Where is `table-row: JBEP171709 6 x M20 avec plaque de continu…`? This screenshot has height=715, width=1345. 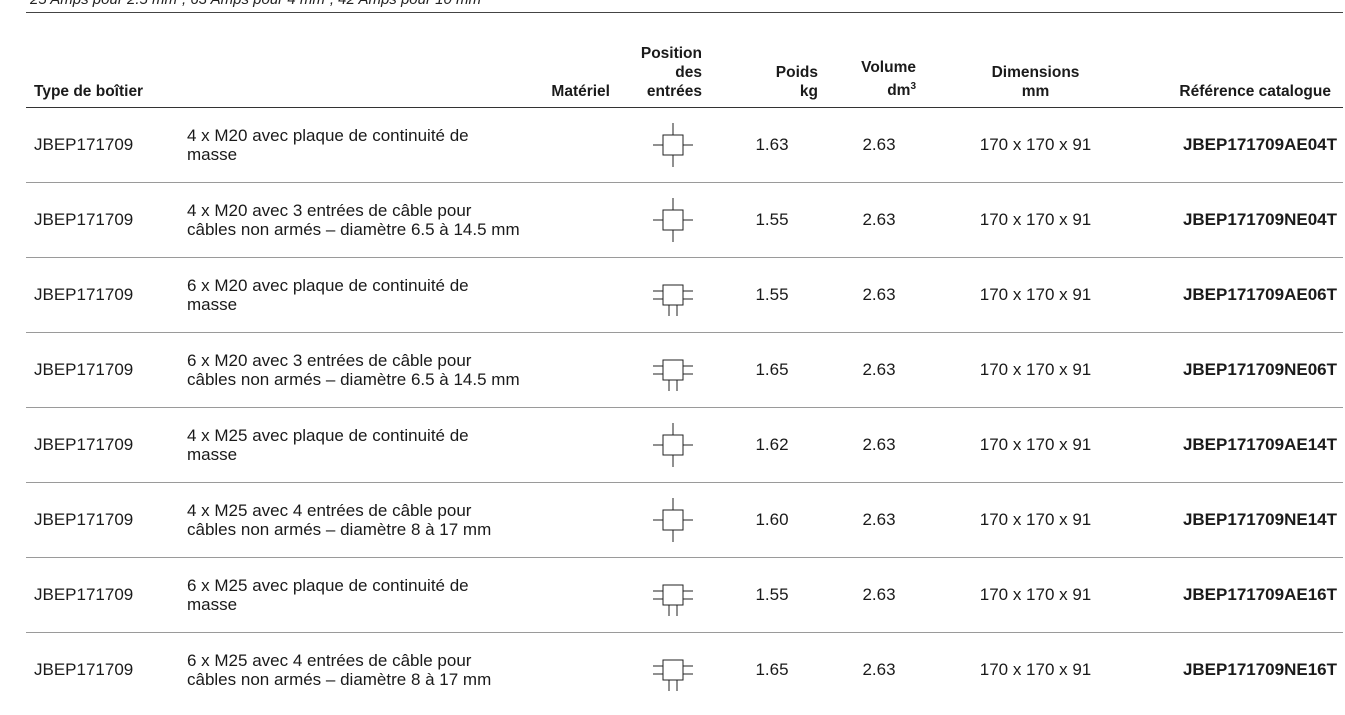
table-row: JBEP171709 6 x M20 avec plaque de continu… is located at coordinates (684, 295).